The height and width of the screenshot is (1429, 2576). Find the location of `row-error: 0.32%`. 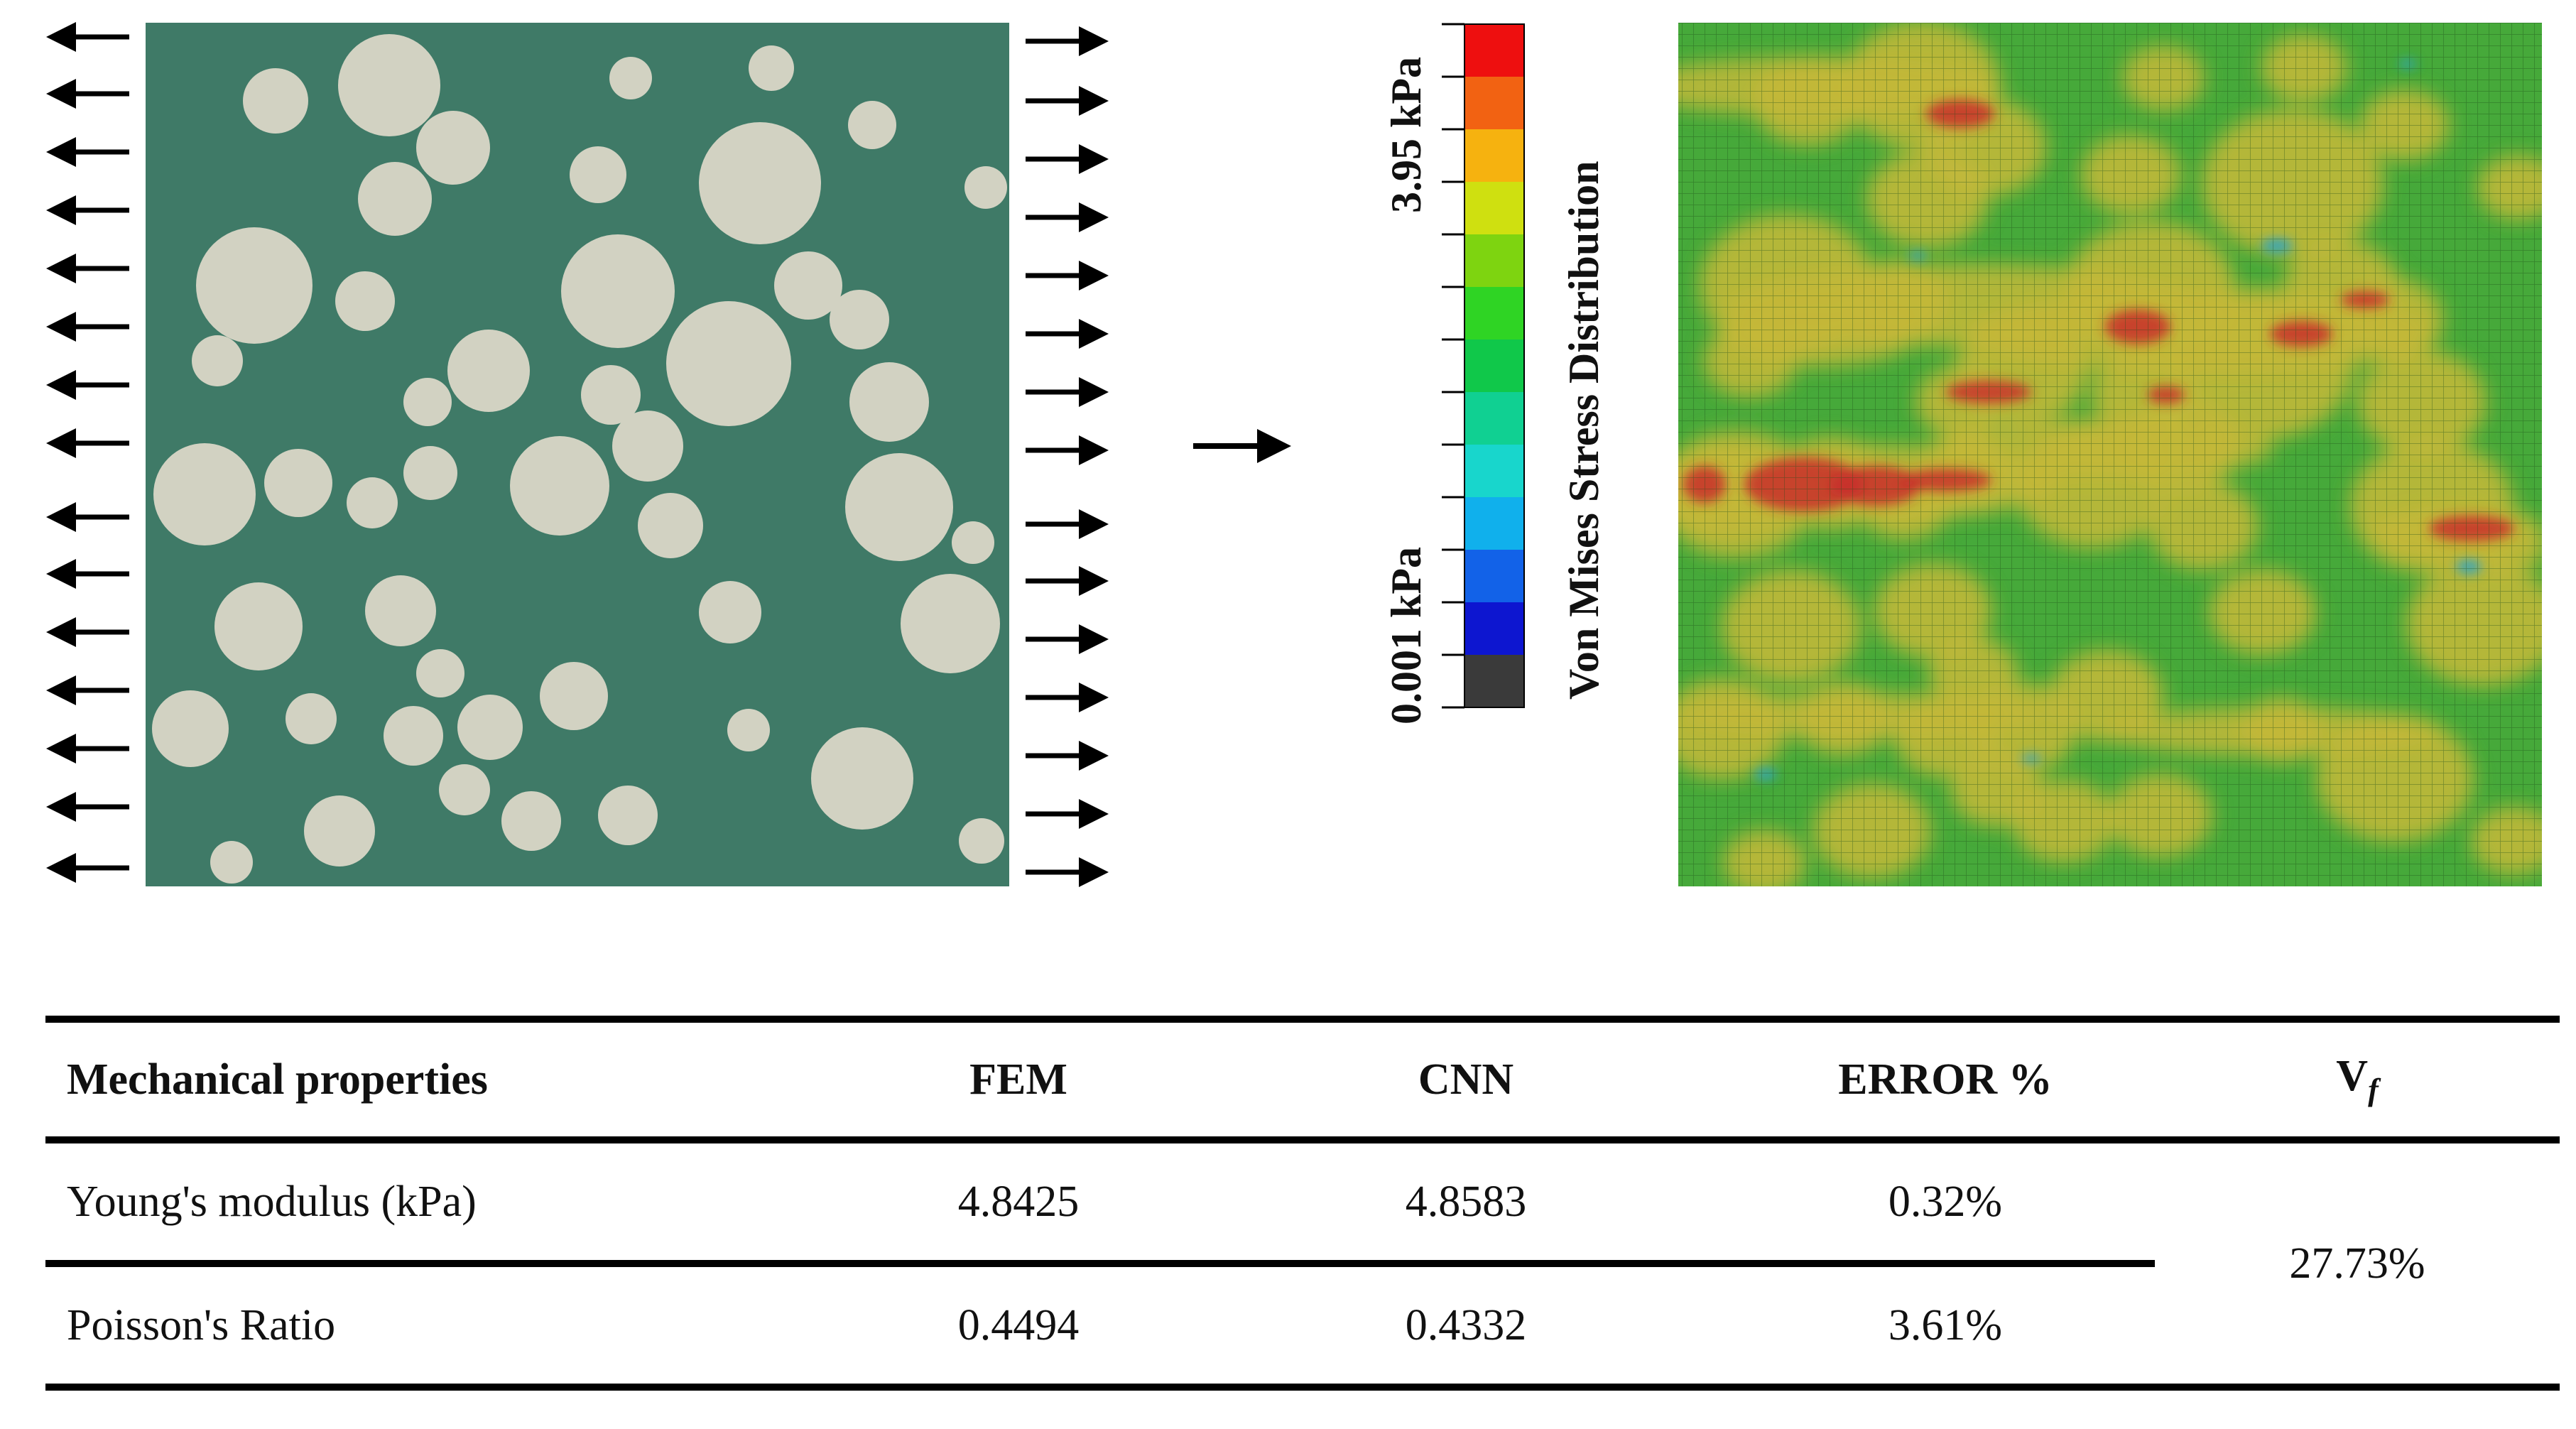

row-error: 0.32% is located at coordinates (1945, 1203).